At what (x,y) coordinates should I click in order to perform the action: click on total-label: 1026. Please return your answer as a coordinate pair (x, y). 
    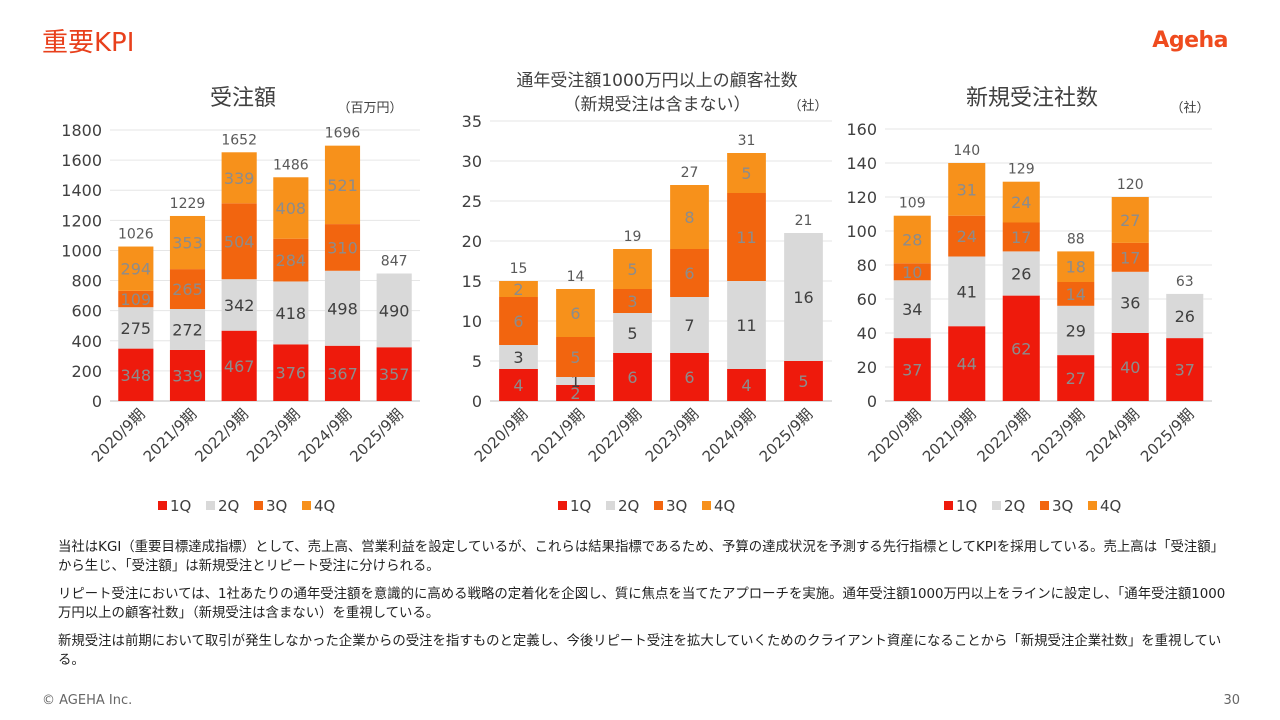
    Looking at the image, I should click on (136, 235).